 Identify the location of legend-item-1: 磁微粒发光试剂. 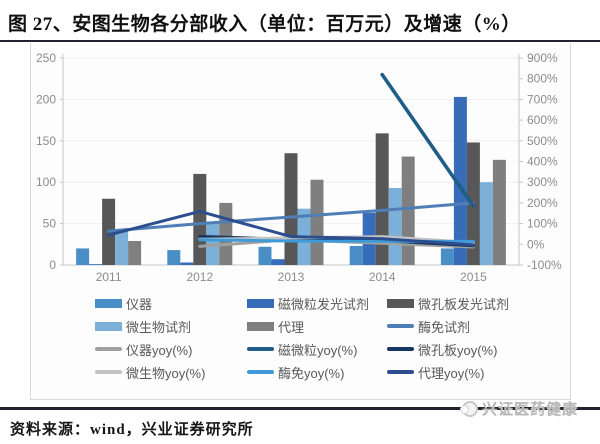
(317, 303).